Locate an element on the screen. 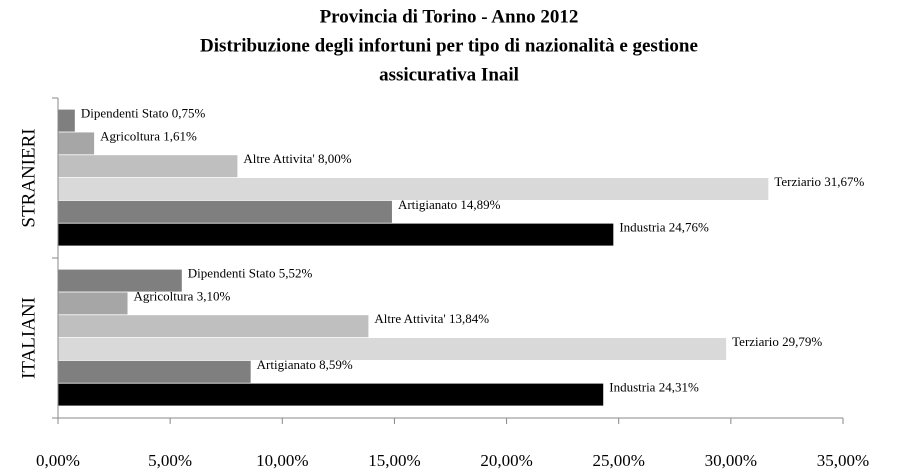  value-label: Agricoltura 3,10% is located at coordinates (182, 295).